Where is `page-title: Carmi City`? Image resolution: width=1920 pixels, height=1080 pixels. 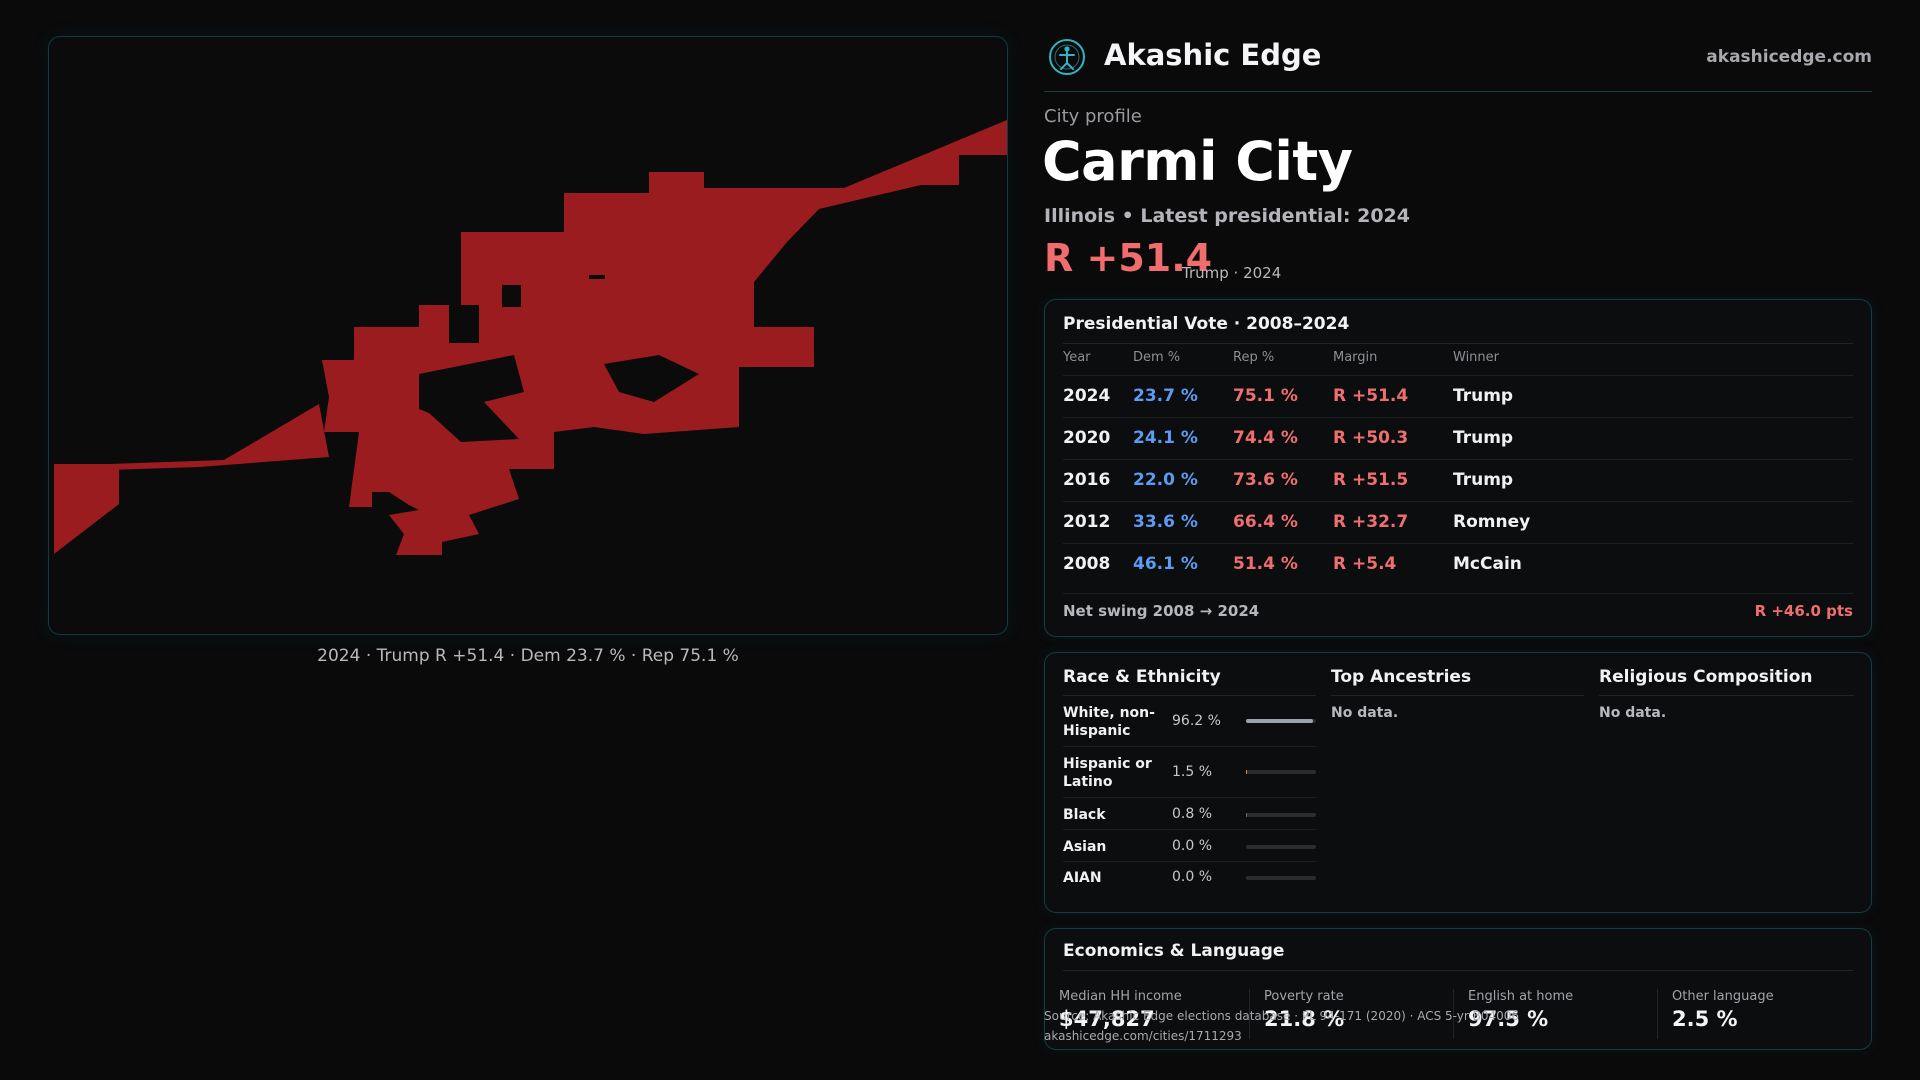 page-title: Carmi City is located at coordinates (1197, 161).